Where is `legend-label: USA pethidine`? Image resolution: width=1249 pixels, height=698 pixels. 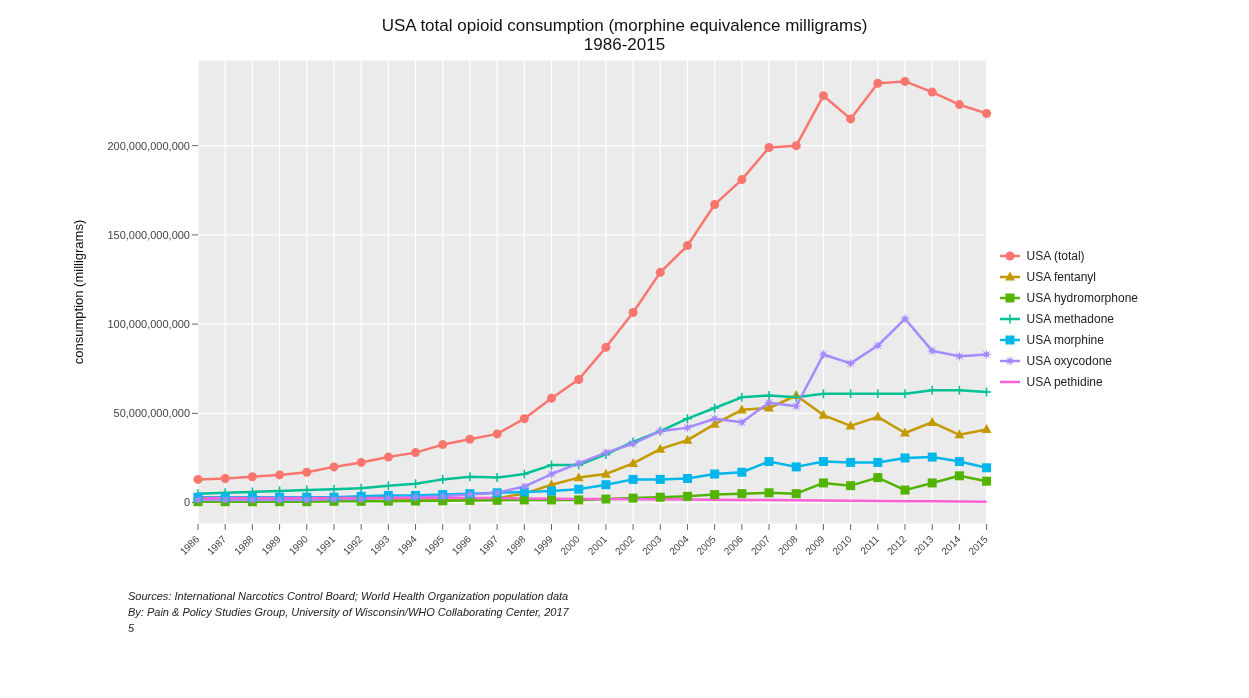
legend-label: USA pethidine is located at coordinates (1064, 382).